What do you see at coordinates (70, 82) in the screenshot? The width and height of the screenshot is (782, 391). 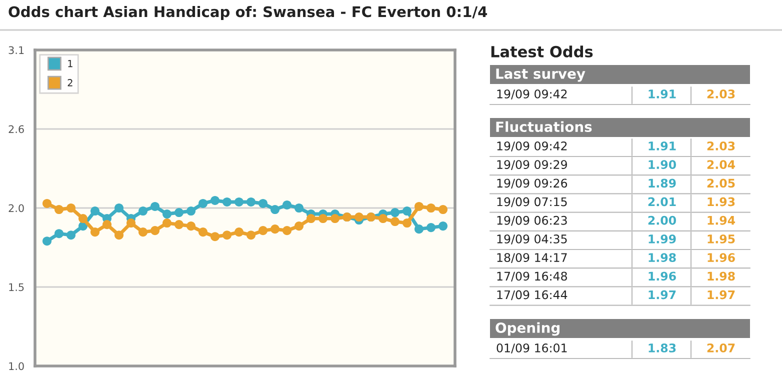 I see `legend-label: 2` at bounding box center [70, 82].